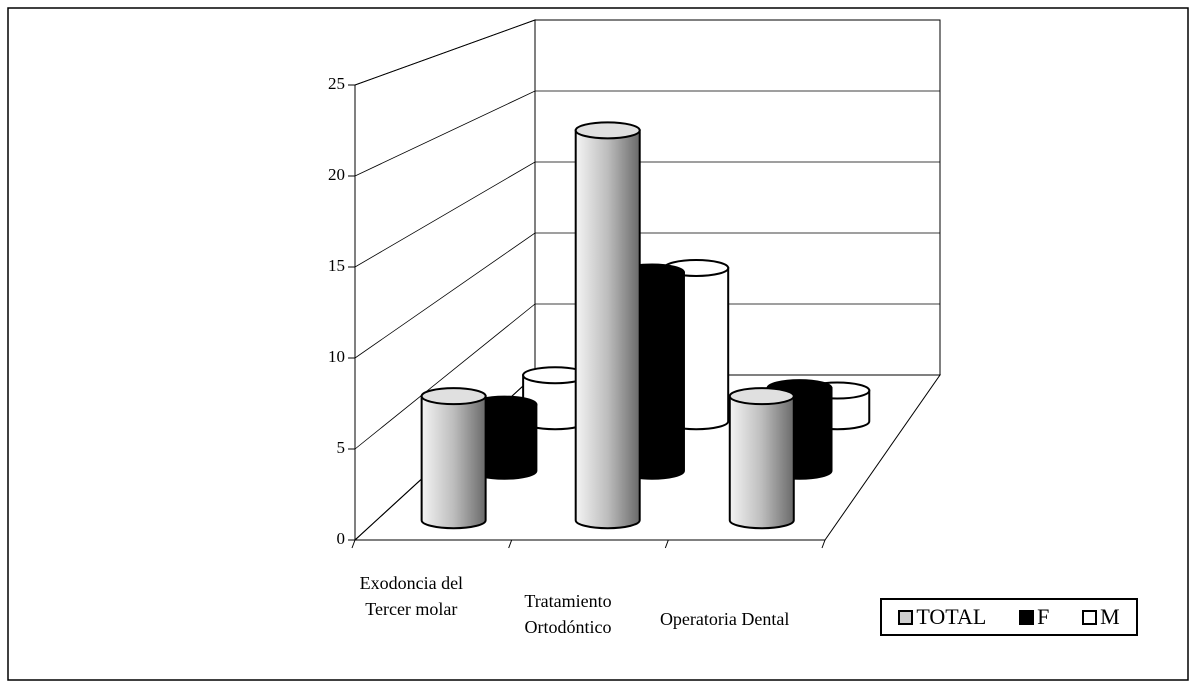 This screenshot has width=1197, height=690. I want to click on legend-item: M, so click(1101, 617).